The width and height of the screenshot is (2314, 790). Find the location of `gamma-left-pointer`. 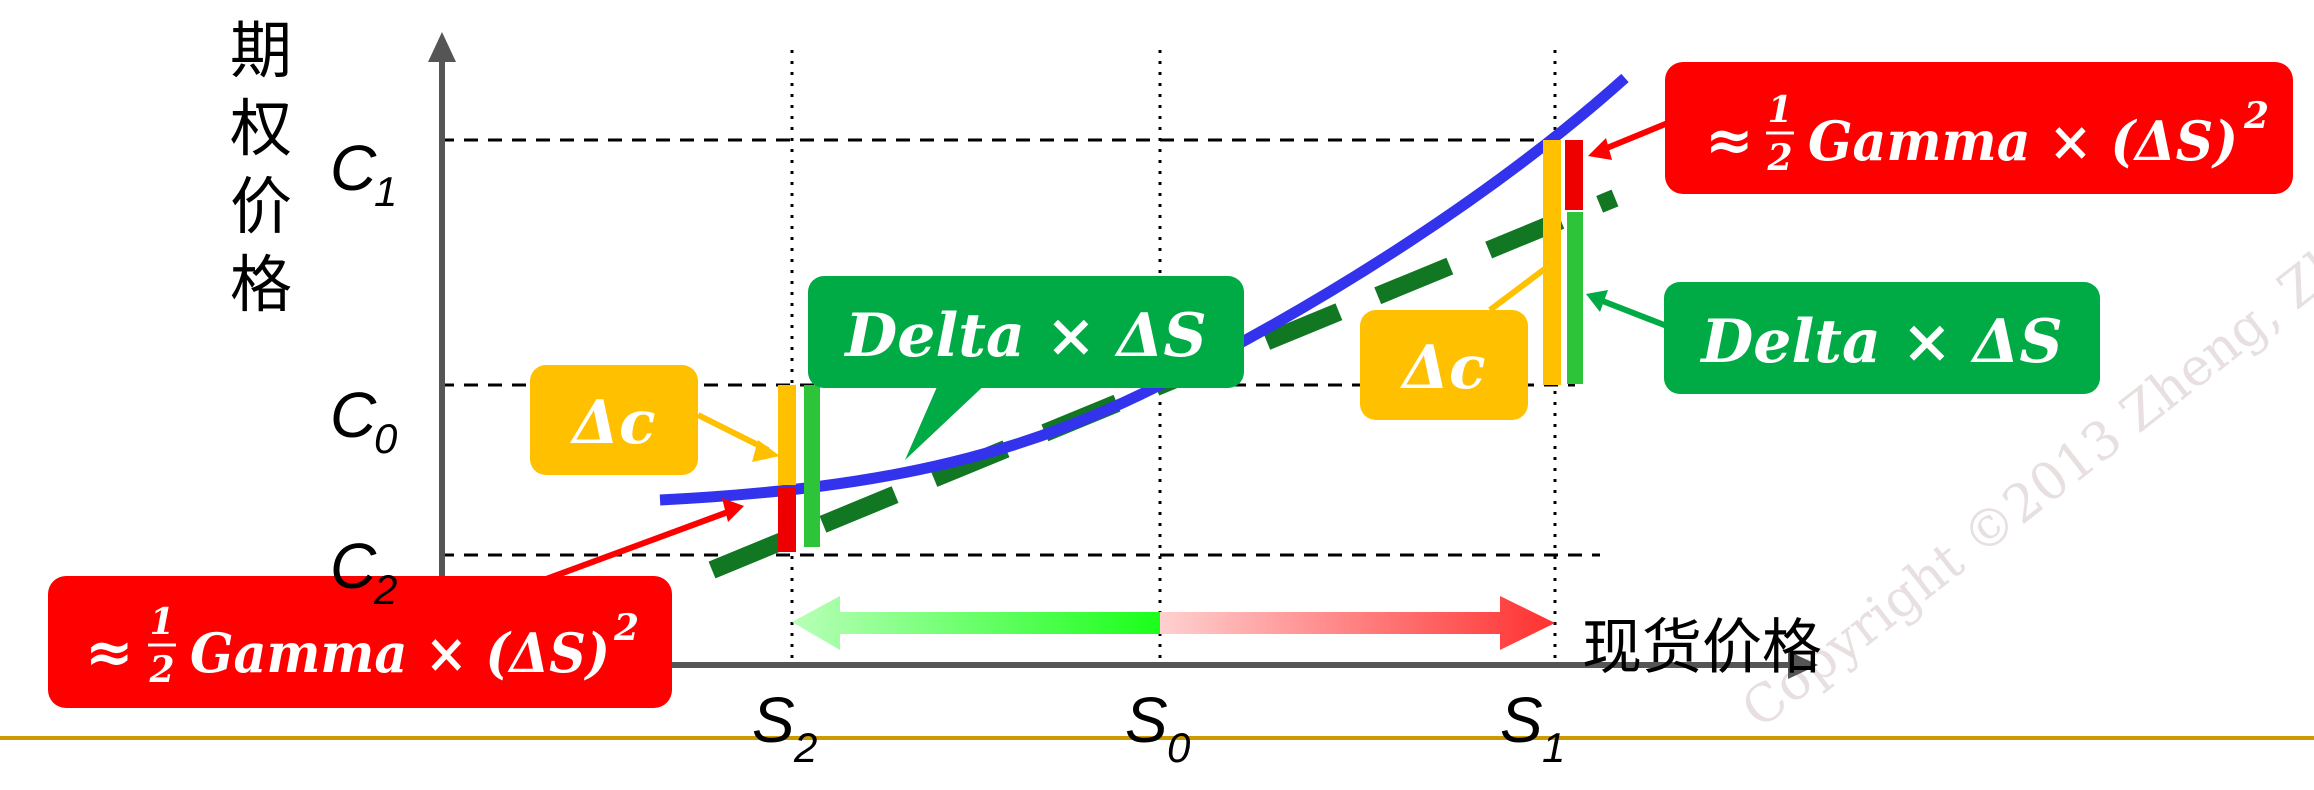

gamma-left-pointer is located at coordinates (629, 548).